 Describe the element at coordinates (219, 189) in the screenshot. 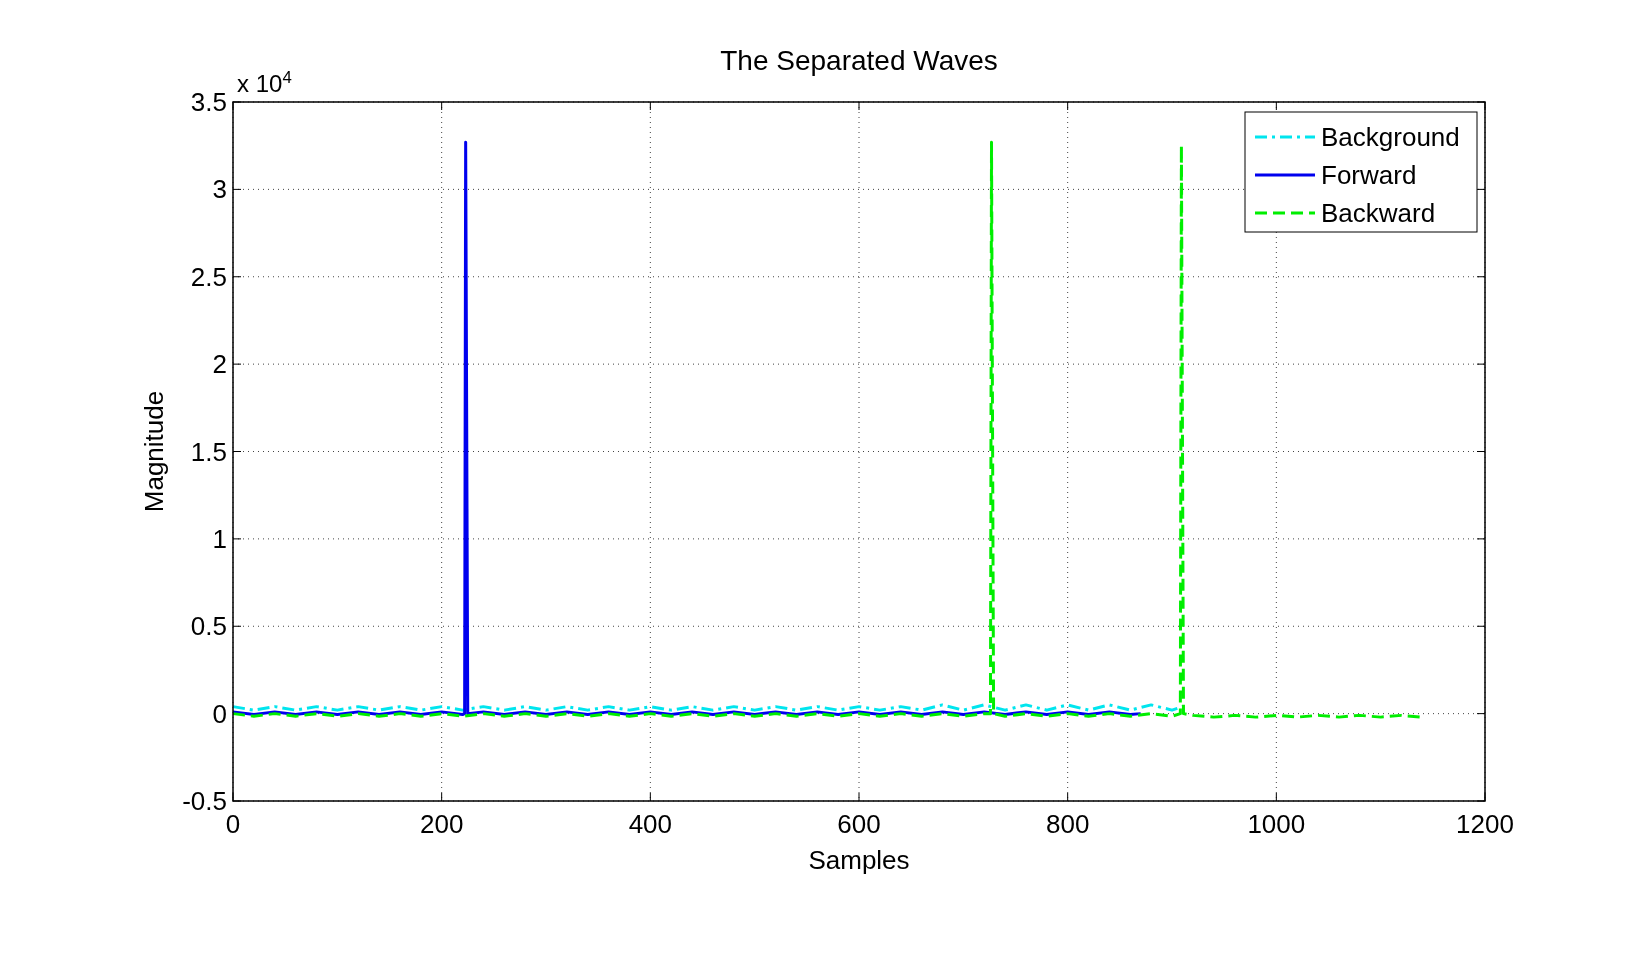

I see `y-tick-label: 3` at that location.